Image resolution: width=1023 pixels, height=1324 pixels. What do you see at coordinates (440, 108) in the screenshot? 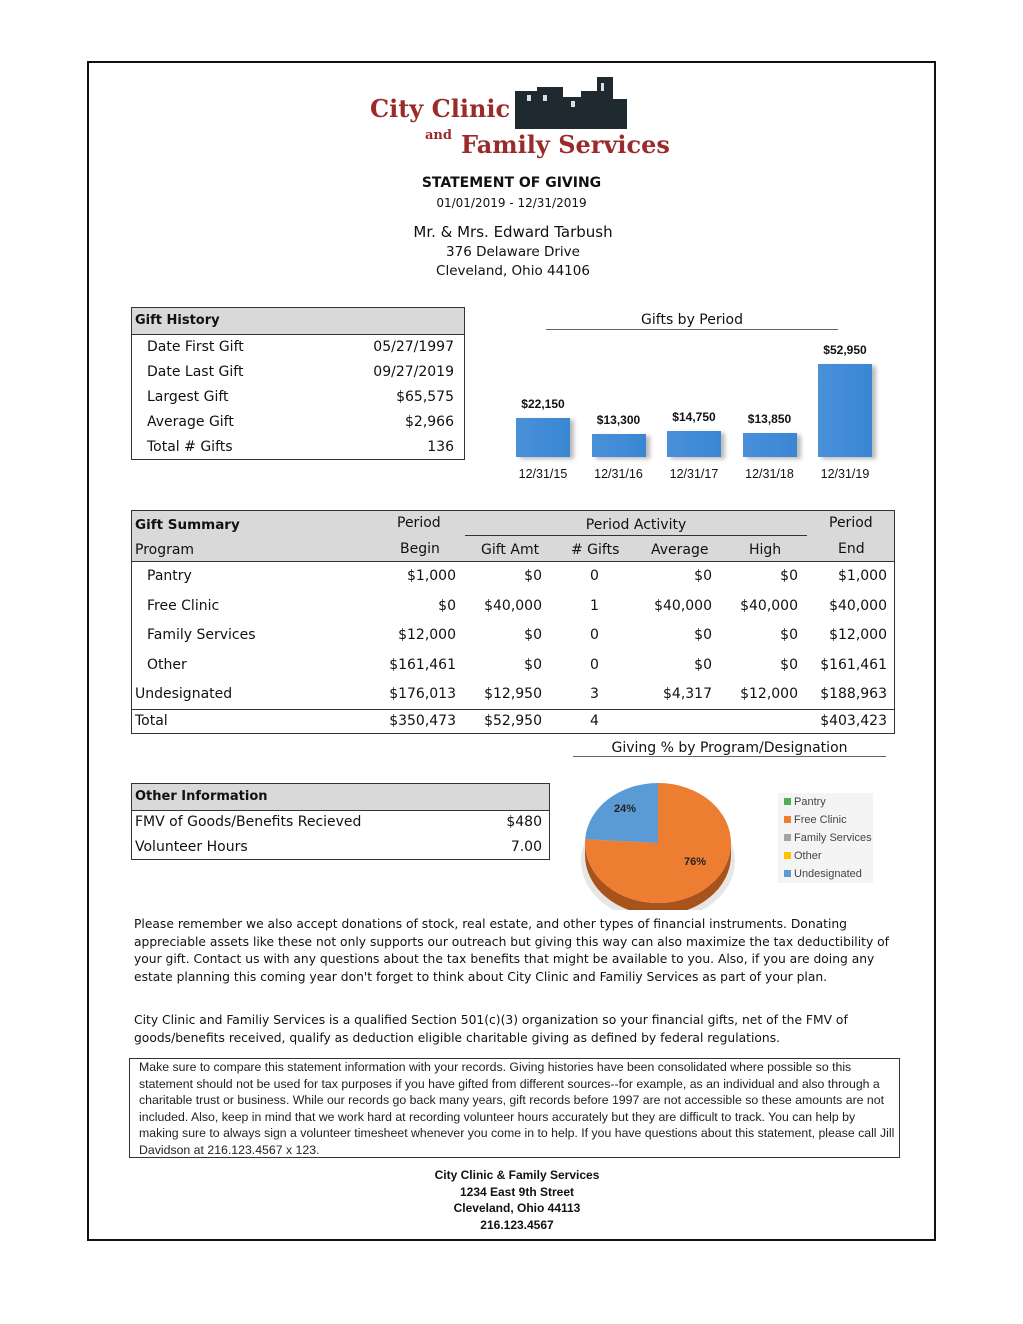
I see `logo-city-clinic: City Clinic` at bounding box center [440, 108].